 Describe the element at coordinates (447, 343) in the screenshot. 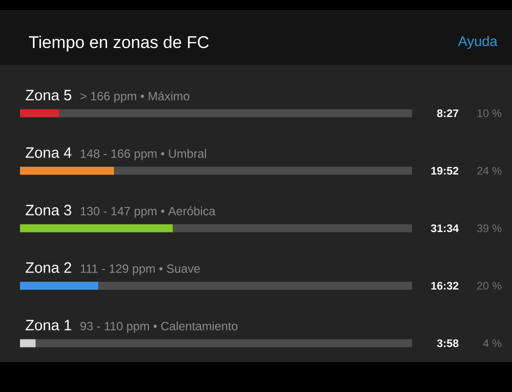

I see `text: 3:58` at that location.